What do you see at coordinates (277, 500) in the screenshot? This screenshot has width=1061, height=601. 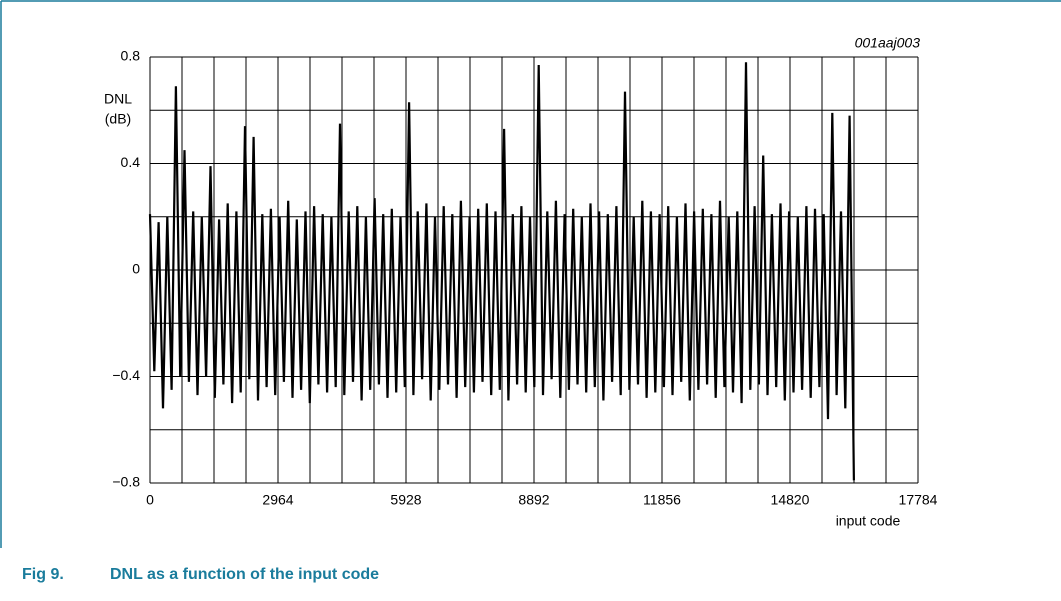 I see `x-tick-label: 2964` at bounding box center [277, 500].